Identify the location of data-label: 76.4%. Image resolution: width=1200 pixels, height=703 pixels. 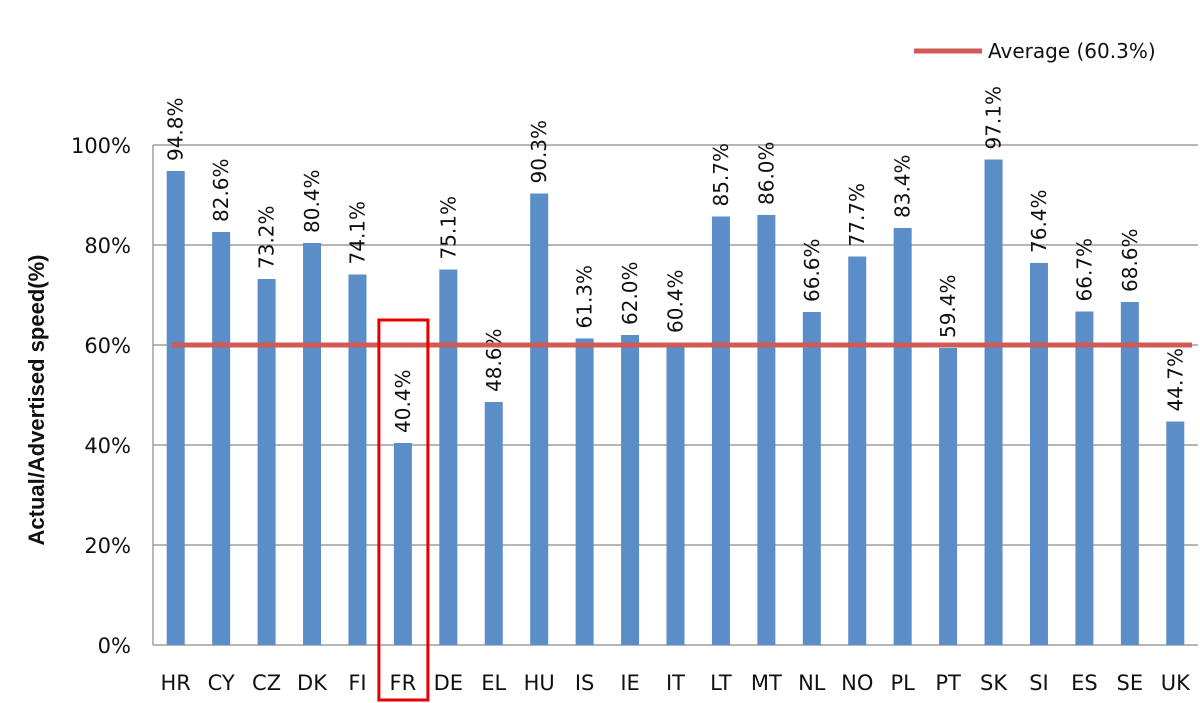
(1039, 221).